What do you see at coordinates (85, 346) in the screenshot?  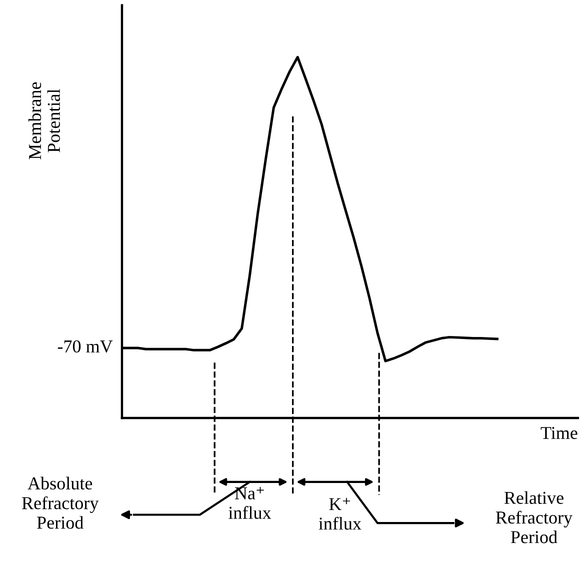 I see `text: -70 mV` at bounding box center [85, 346].